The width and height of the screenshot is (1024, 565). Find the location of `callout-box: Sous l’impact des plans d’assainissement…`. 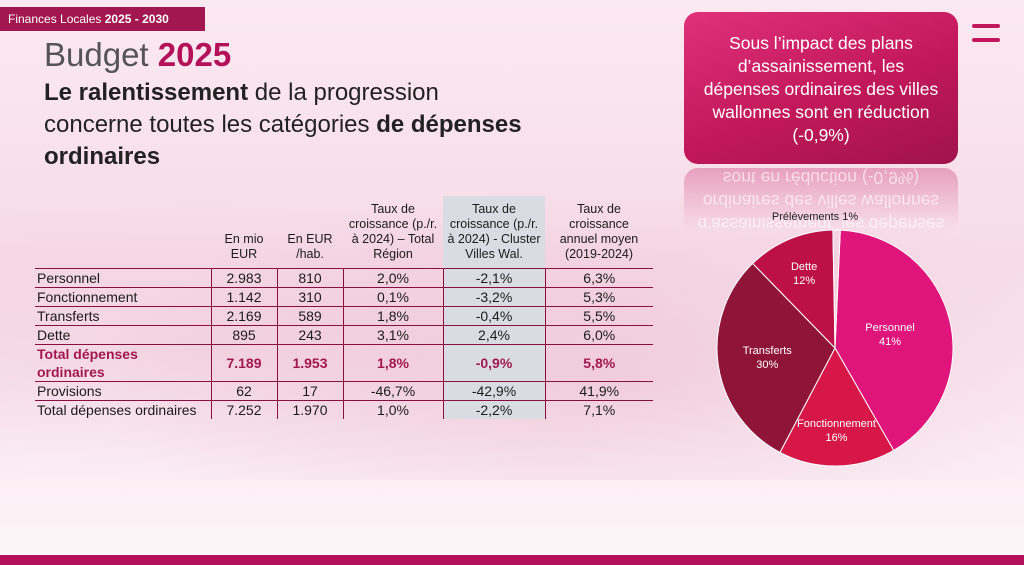

callout-box: Sous l’impact des plans d’assainissement… is located at coordinates (821, 88).